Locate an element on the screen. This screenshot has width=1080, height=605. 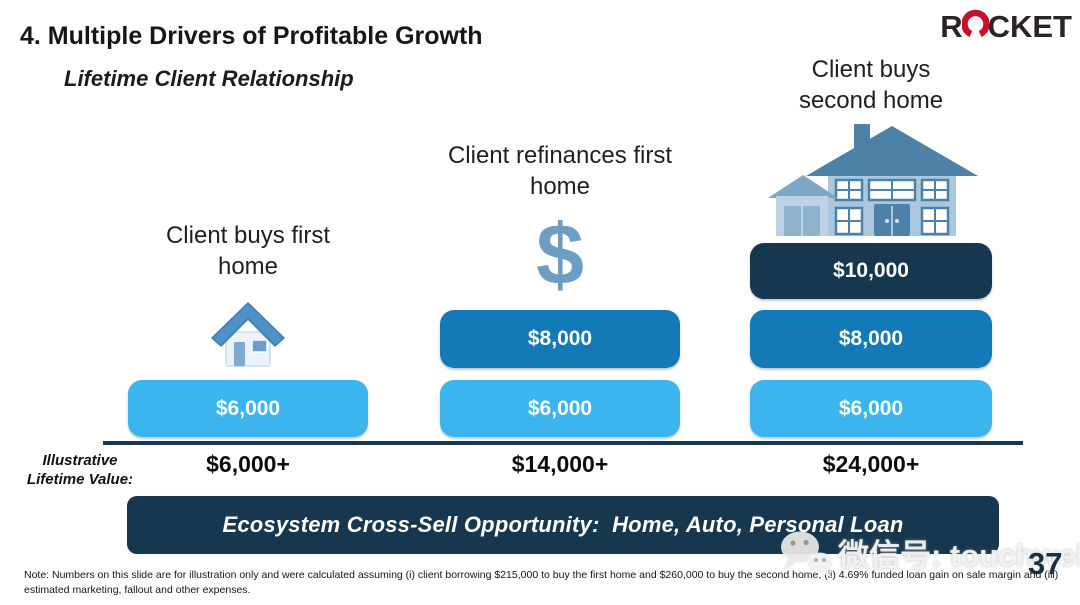
wechat-watermark: 微信号: touchweb is located at coordinates (929, 555).